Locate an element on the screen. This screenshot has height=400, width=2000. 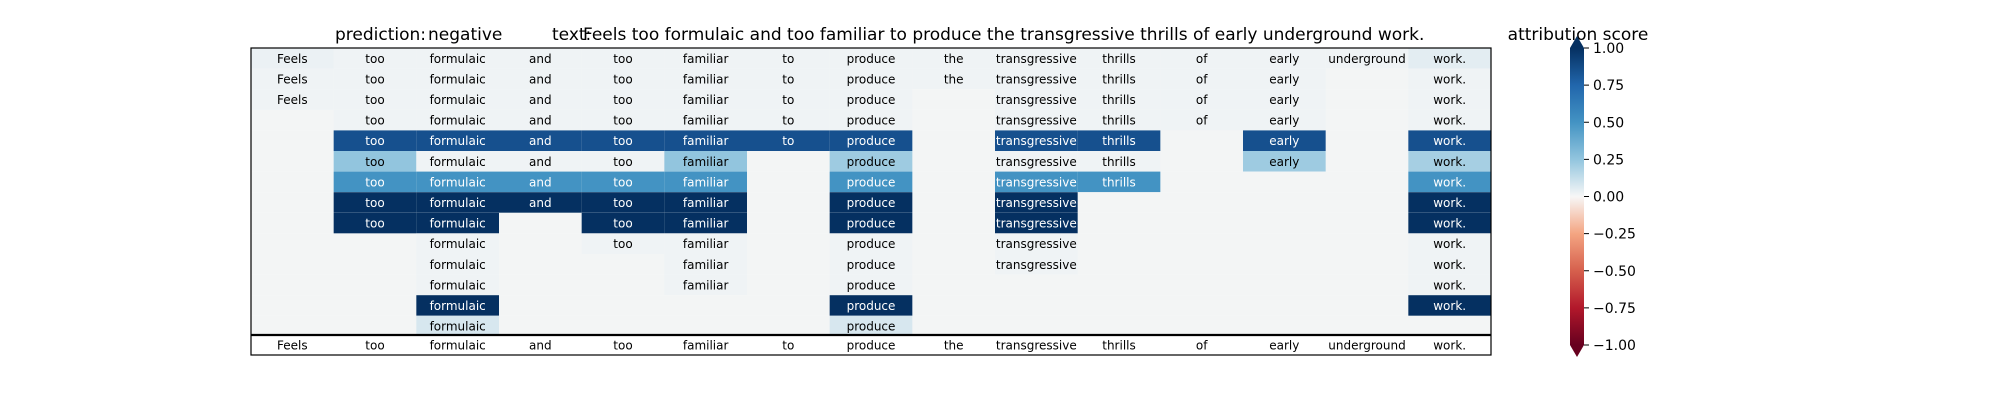
heatmap-cell-label: the is located at coordinates (954, 59).